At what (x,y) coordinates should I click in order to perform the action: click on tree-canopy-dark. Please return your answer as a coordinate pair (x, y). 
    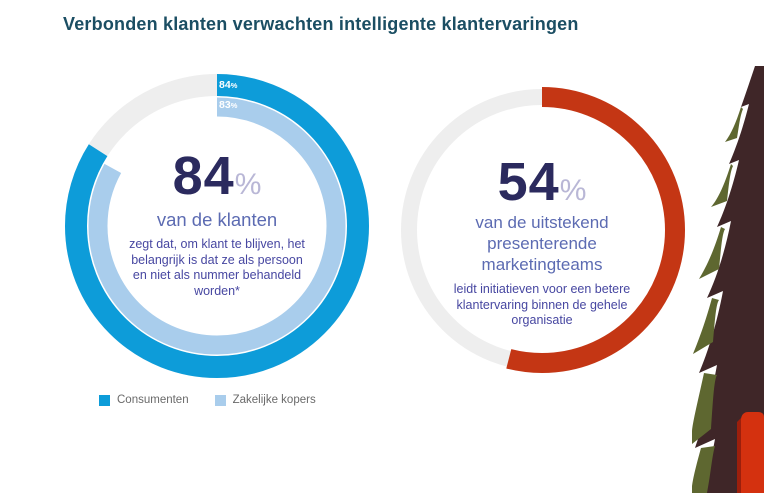
    Looking at the image, I should click on (729, 279).